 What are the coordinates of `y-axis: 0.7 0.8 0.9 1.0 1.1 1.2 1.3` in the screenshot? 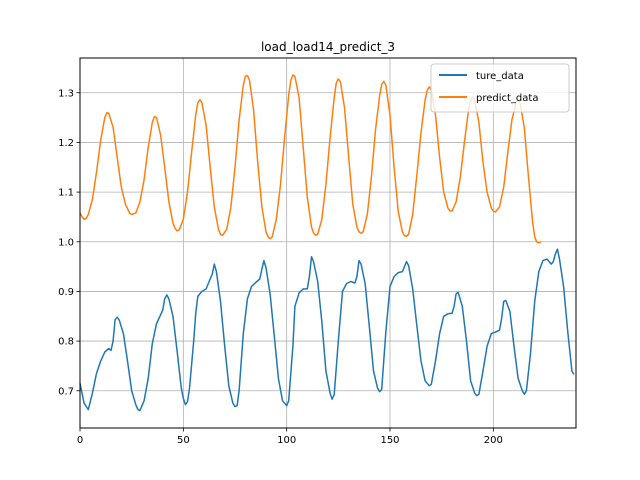 It's located at (69, 242).